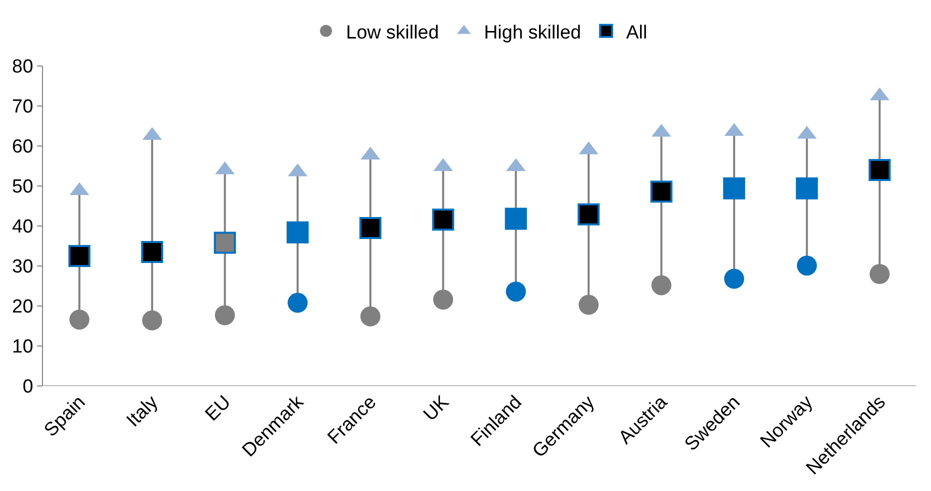  Describe the element at coordinates (23, 347) in the screenshot. I see `y-tick-label: 10` at that location.